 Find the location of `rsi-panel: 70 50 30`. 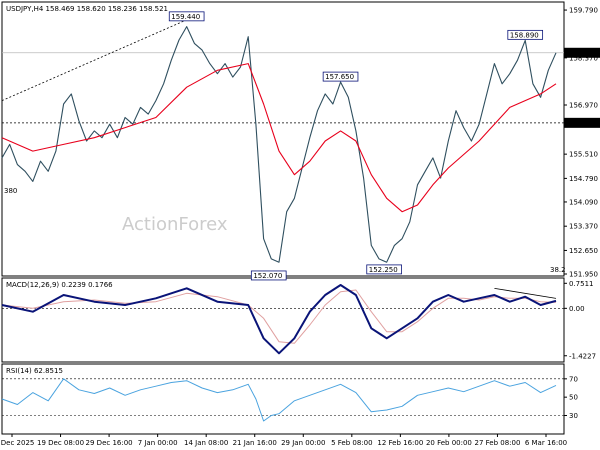

rsi-panel: 70 50 30 is located at coordinates (289, 398).